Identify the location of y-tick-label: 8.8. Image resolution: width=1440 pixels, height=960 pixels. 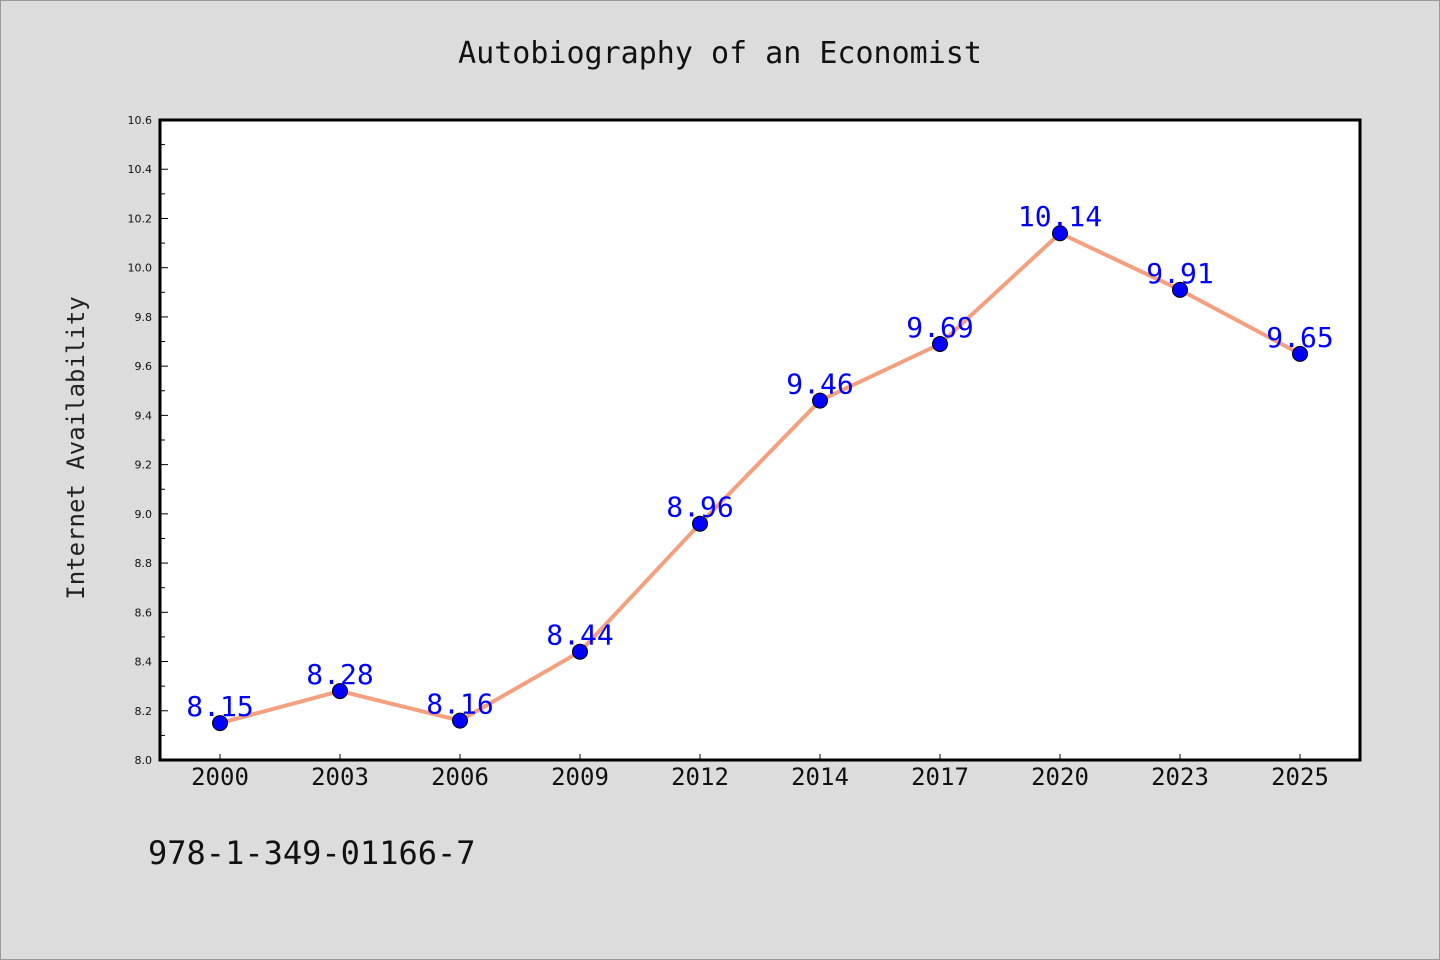
(144, 563).